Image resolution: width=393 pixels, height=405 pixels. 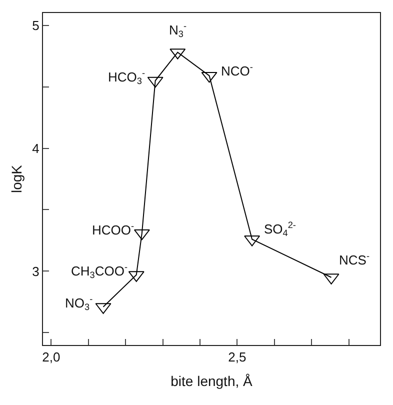 I want to click on y-axis-title: logK, so click(x=16, y=179).